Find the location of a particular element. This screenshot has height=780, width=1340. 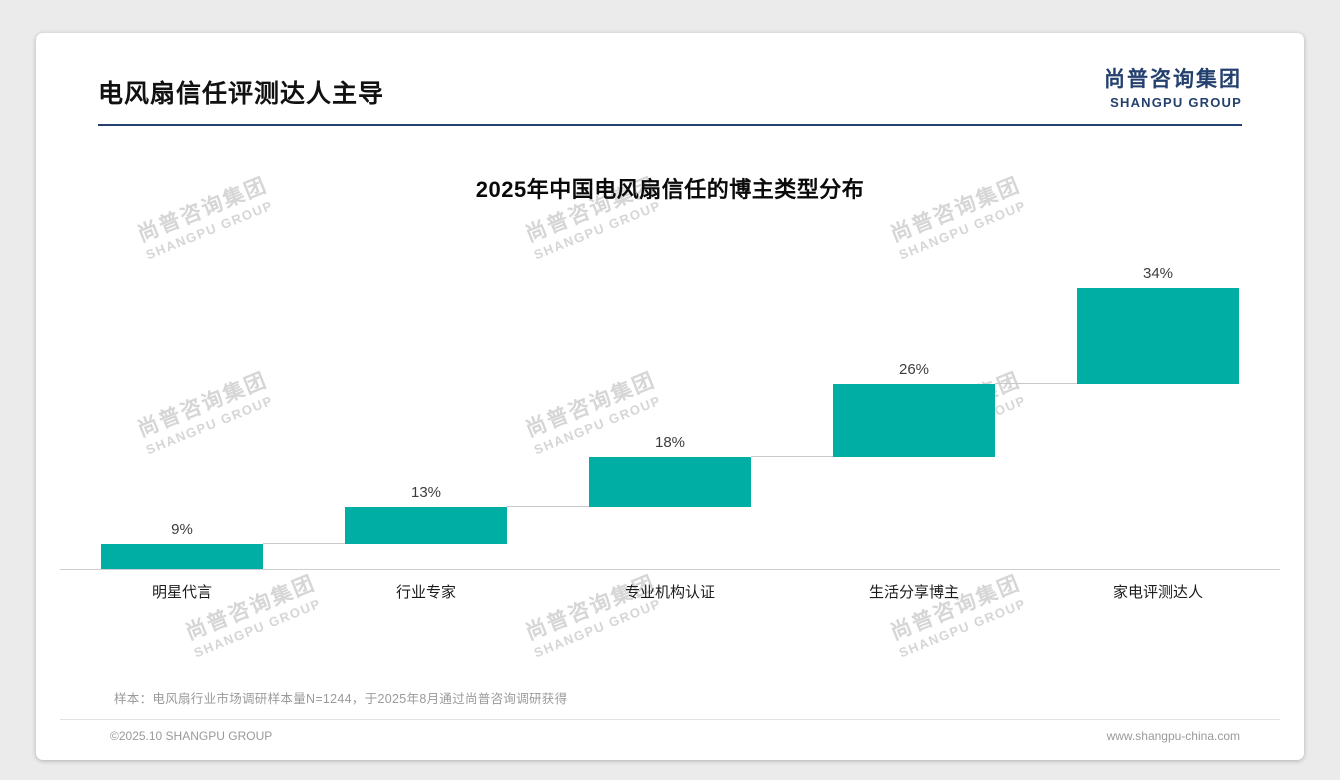

category-label: 家电评测达人 is located at coordinates (1157, 592).